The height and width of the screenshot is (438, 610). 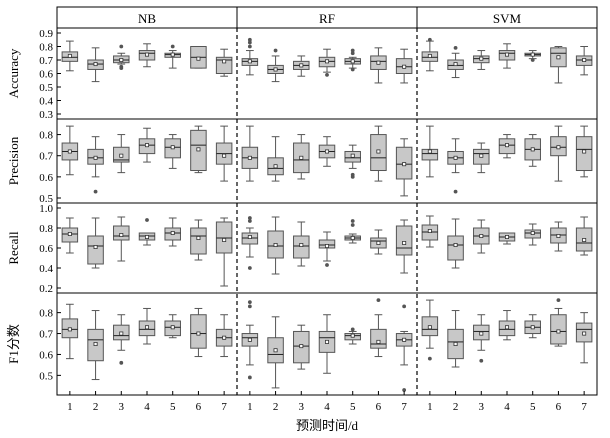 I want to click on x-axis-label: 预测时间/d, so click(x=327, y=425).